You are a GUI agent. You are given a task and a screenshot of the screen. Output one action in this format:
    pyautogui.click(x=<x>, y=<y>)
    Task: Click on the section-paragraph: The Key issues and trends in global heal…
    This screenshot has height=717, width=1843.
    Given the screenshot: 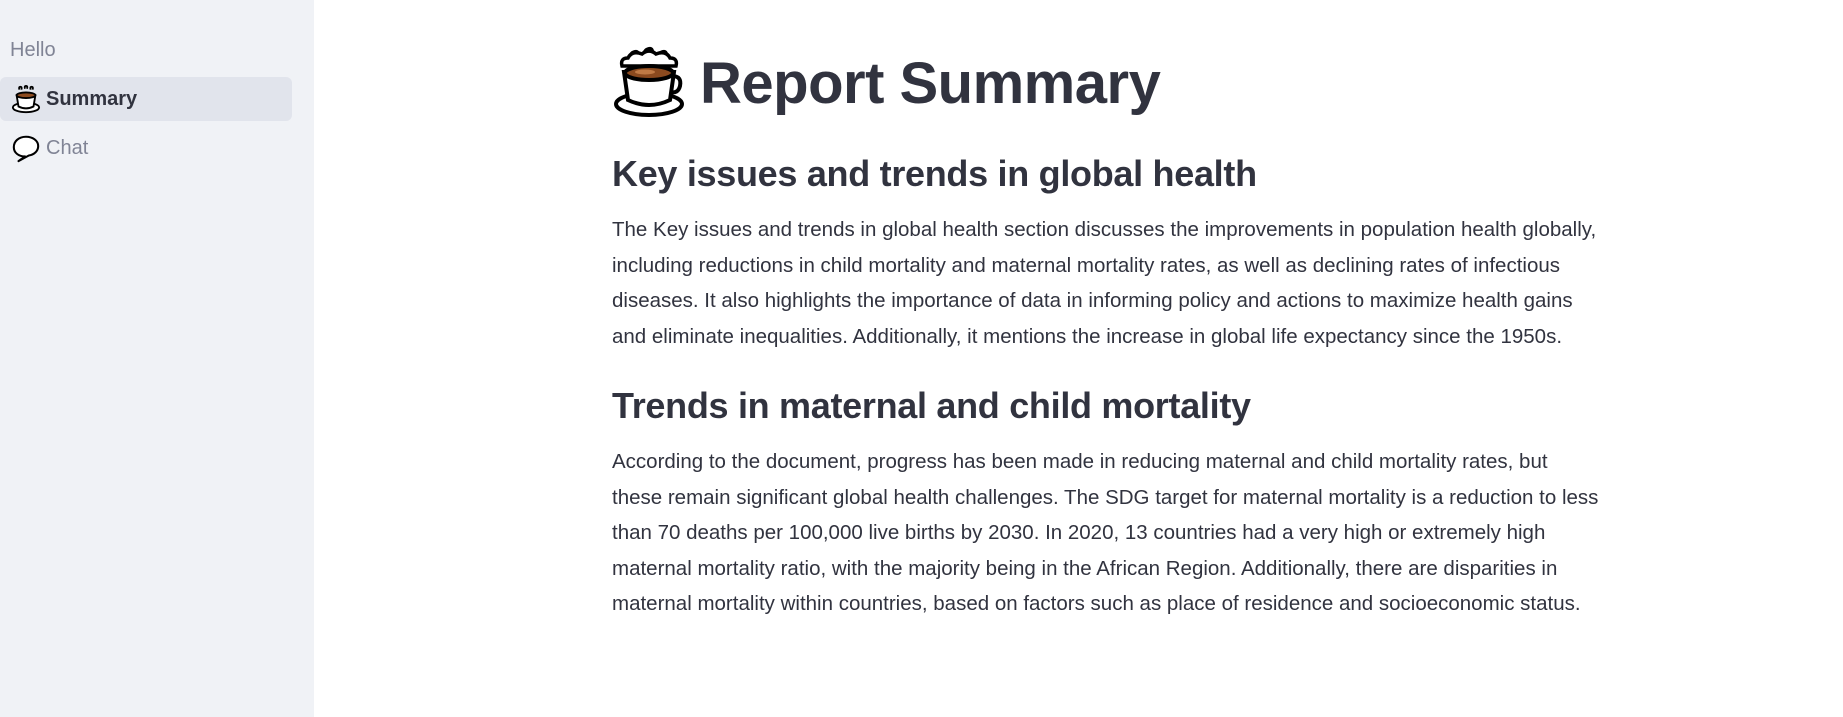 What is the action you would take?
    pyautogui.click(x=1104, y=283)
    